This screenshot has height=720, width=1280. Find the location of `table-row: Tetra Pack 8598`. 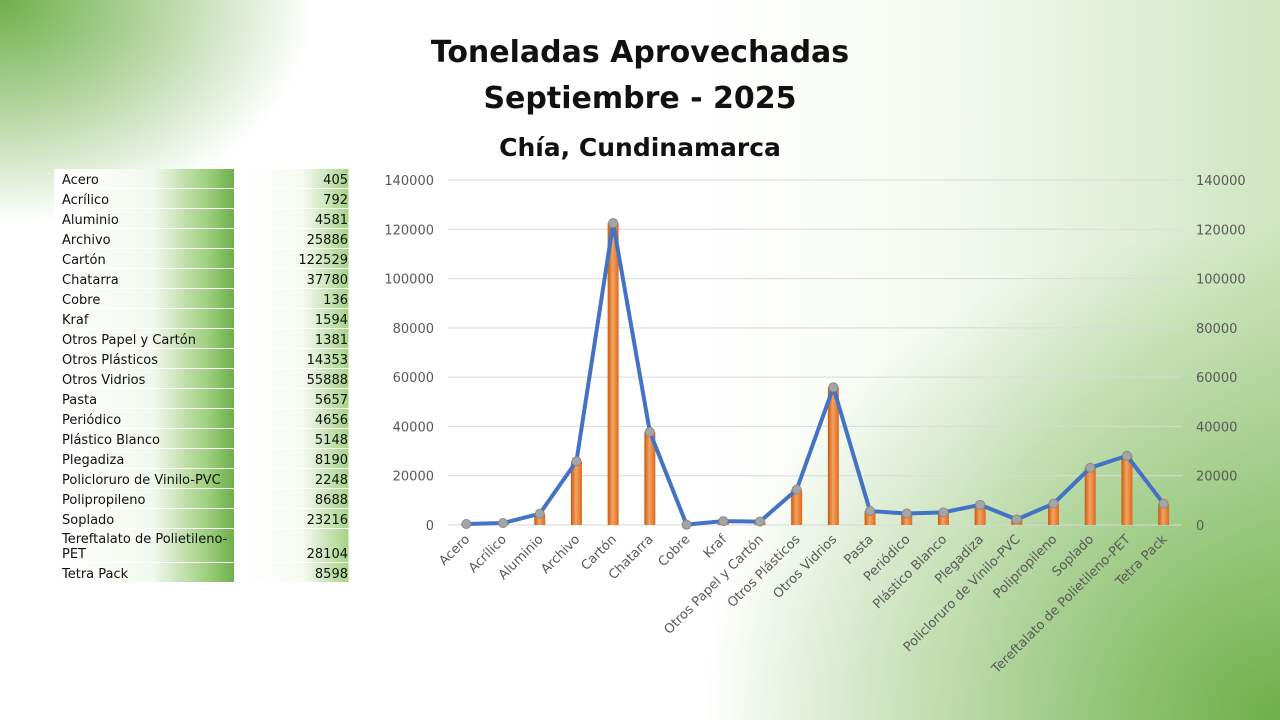

table-row: Tetra Pack 8598 is located at coordinates (201, 572).